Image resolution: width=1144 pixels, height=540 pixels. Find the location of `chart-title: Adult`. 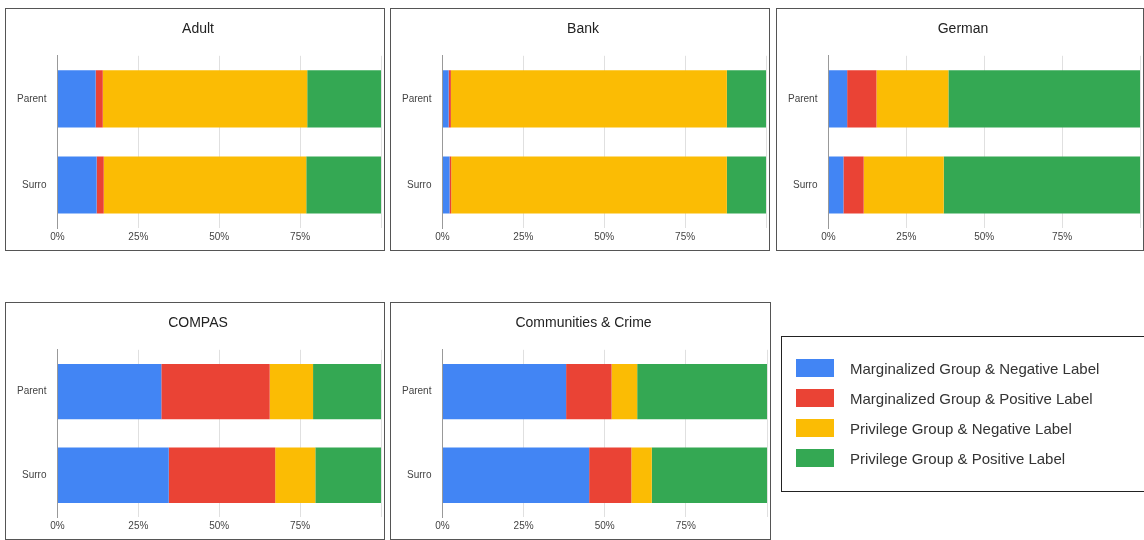

chart-title: Adult is located at coordinates (198, 28).